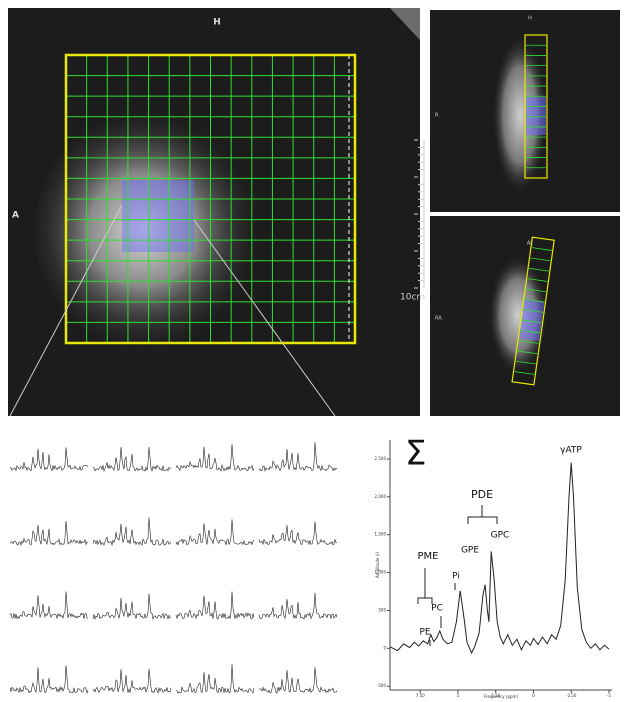 This screenshot has width=628, height=702. I want to click on x-axis-label: Frequency (ppm), so click(501, 696).